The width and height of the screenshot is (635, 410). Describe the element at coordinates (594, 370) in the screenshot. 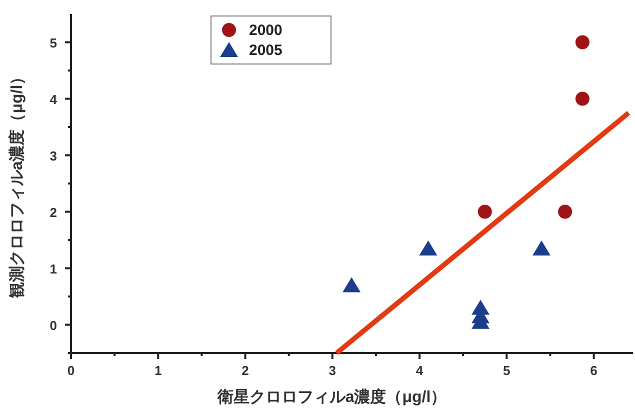

I see `x-tick-label: 6` at that location.